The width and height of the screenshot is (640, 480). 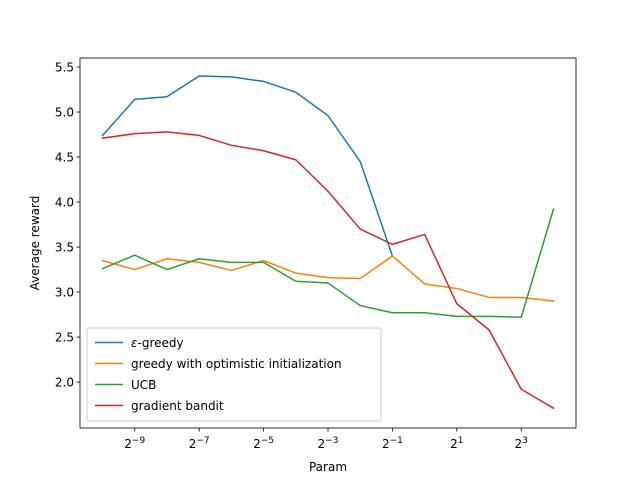 What do you see at coordinates (64, 337) in the screenshot?
I see `y-tick-label: 2.5` at bounding box center [64, 337].